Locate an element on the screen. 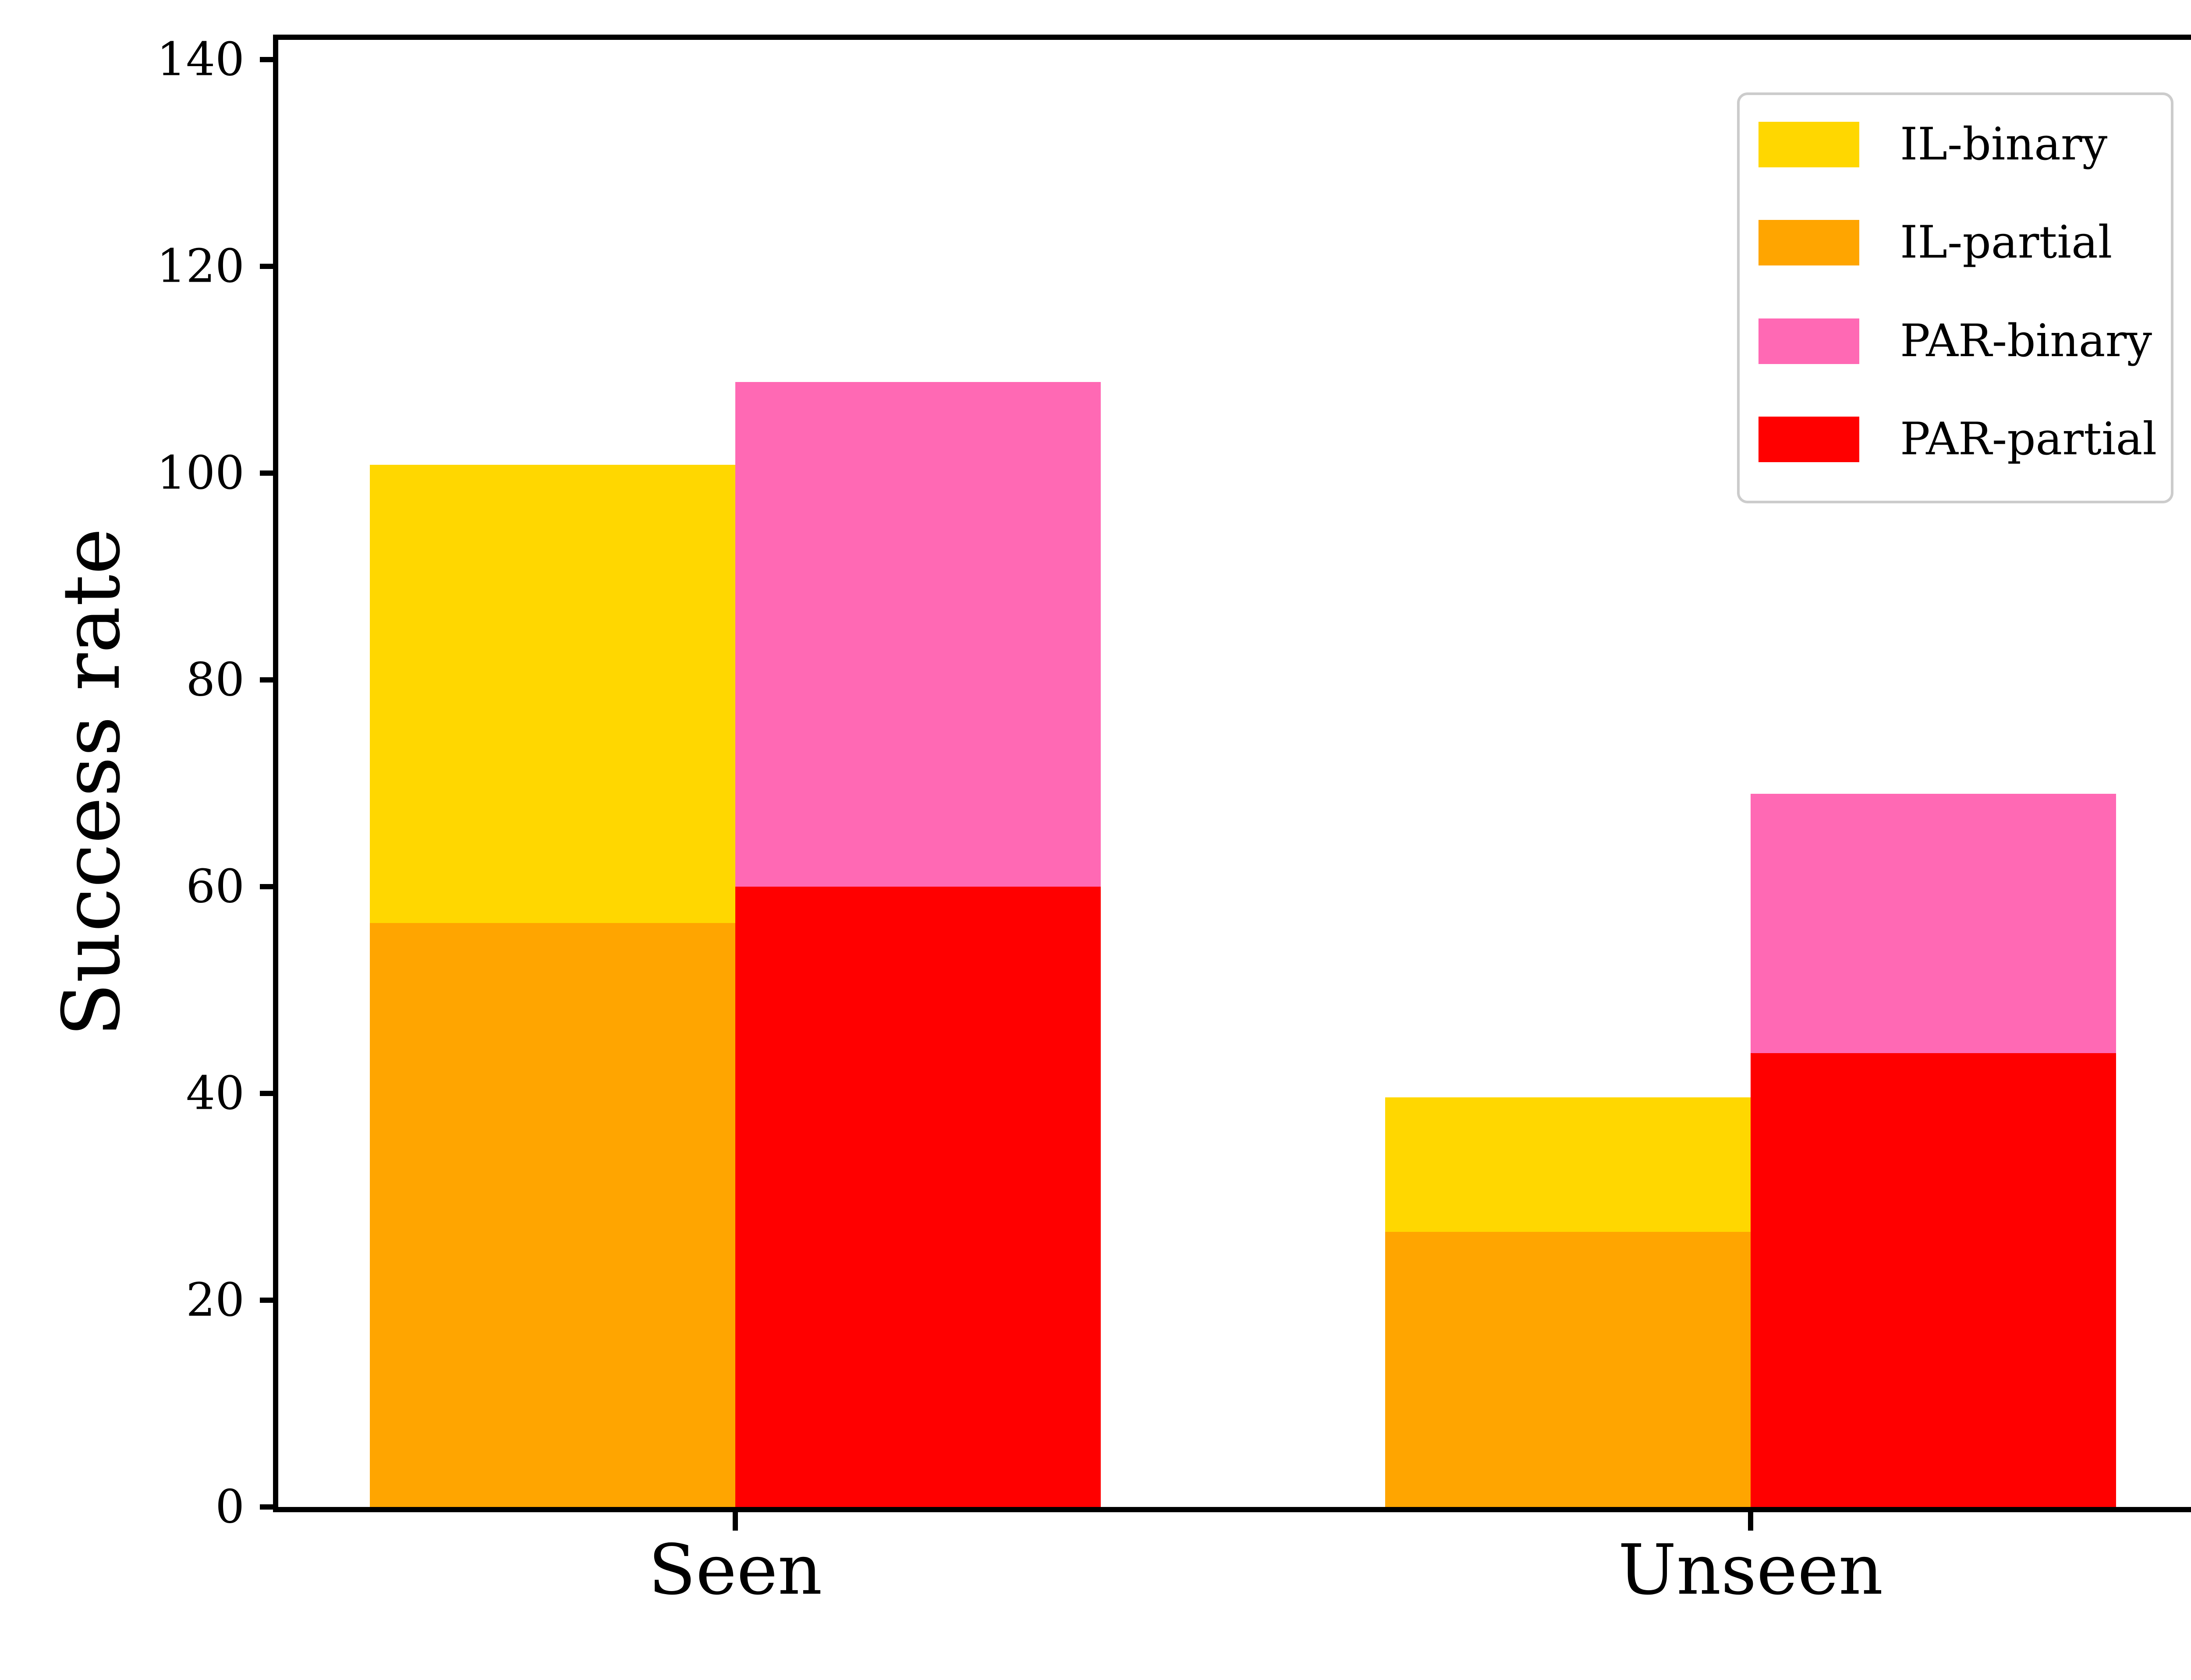 This screenshot has width=2191, height=1680. y-tick-label-20: 20 is located at coordinates (215, 1300).